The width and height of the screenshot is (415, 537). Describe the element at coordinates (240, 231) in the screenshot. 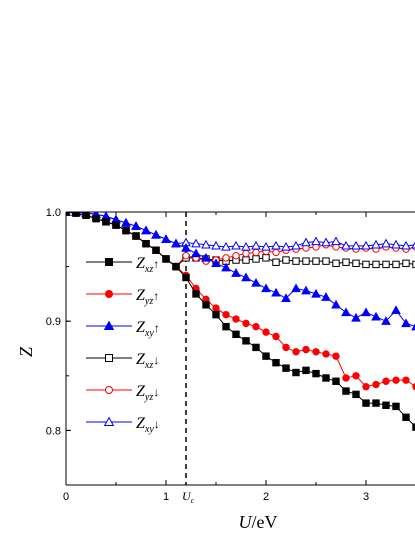

I see `series-xy-down` at that location.